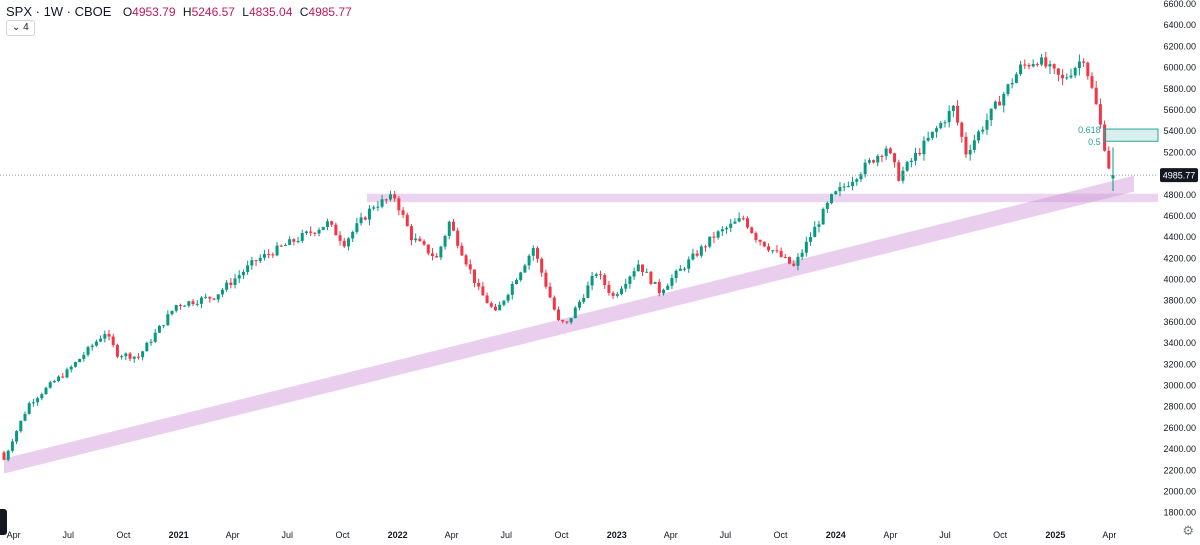  Describe the element at coordinates (59, 11) in the screenshot. I see `symbol-title: SPX · 1W · CBOE` at that location.